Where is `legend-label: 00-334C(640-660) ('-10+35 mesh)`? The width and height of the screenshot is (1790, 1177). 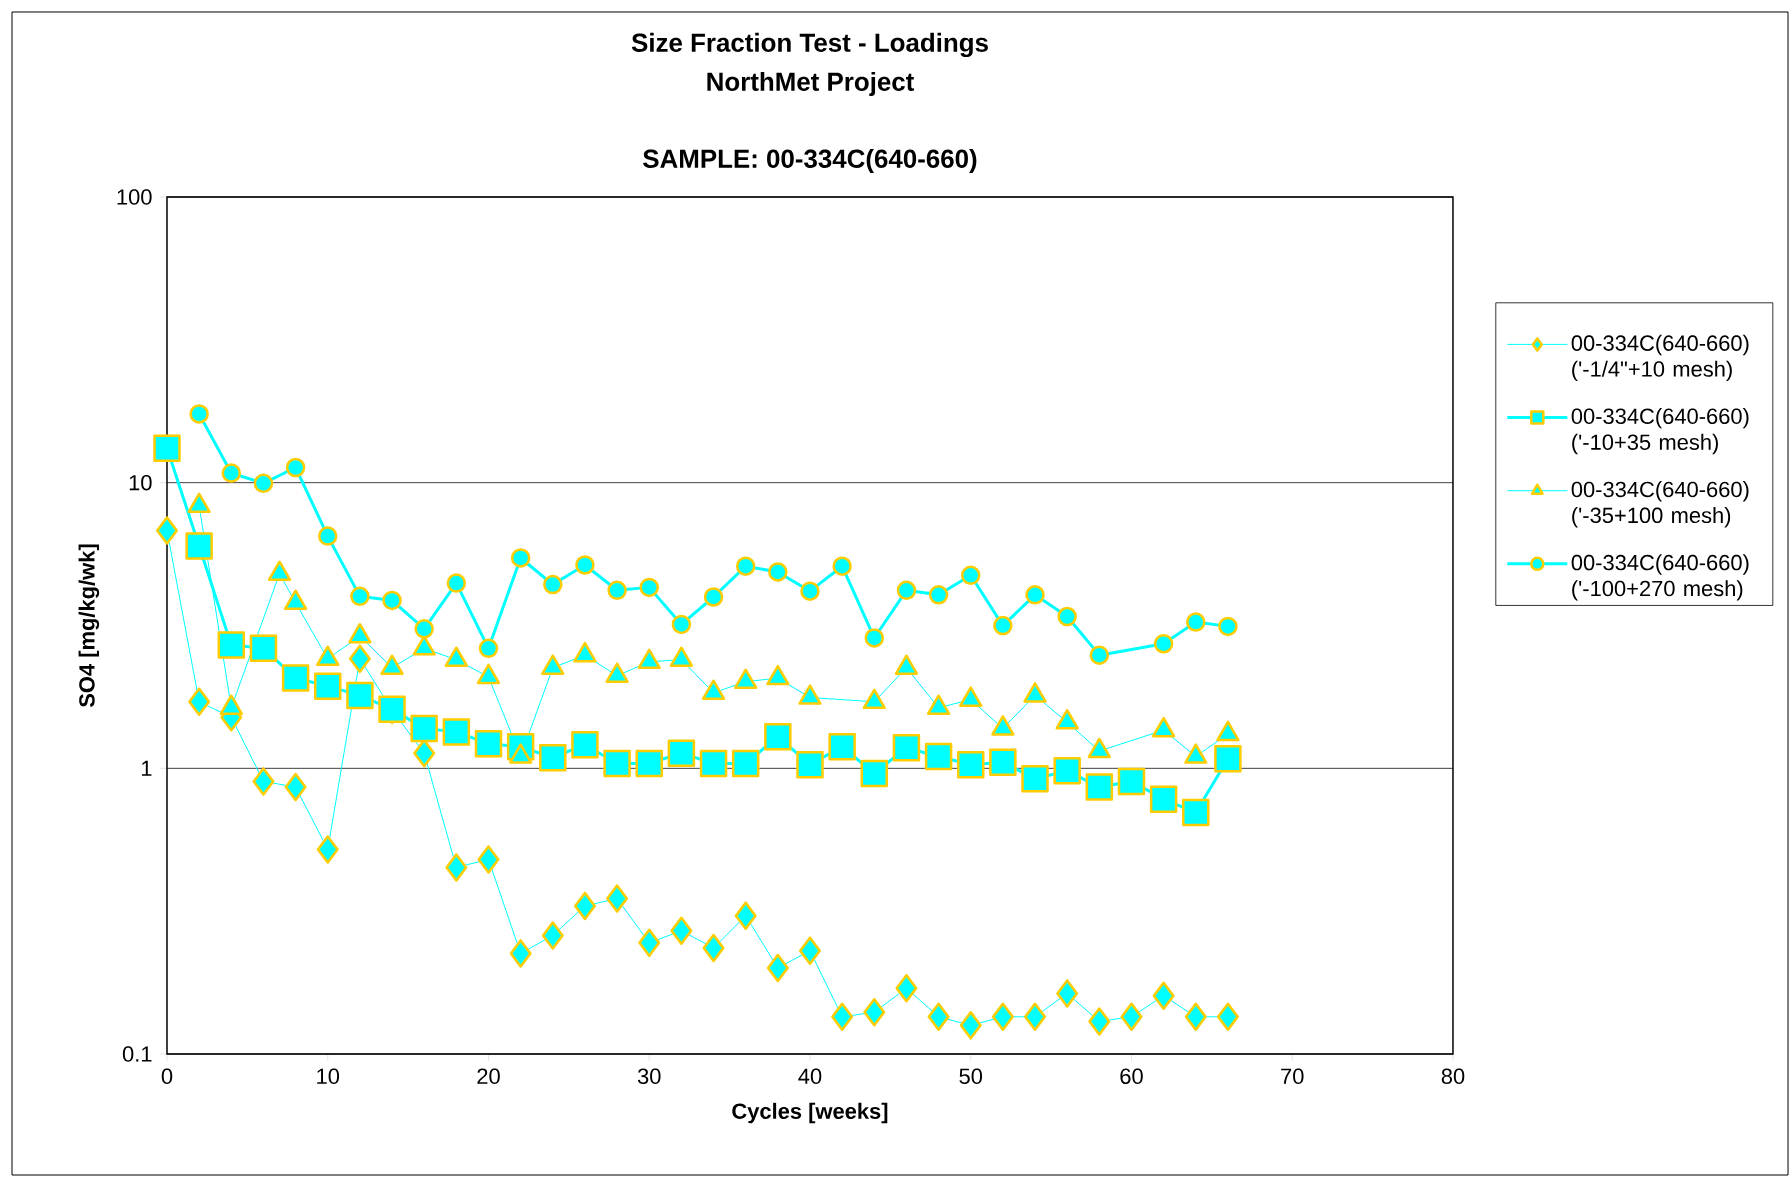 legend-label: 00-334C(640-660) ('-10+35 mesh) is located at coordinates (1660, 431).